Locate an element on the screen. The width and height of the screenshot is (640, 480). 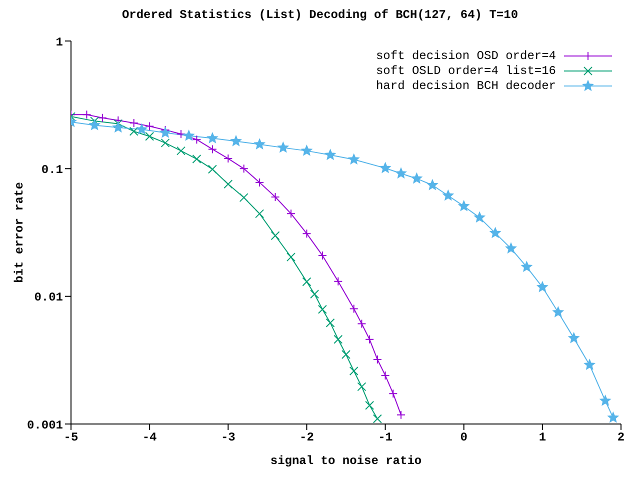
y-tick-label: 0.1 is located at coordinates (52, 169).